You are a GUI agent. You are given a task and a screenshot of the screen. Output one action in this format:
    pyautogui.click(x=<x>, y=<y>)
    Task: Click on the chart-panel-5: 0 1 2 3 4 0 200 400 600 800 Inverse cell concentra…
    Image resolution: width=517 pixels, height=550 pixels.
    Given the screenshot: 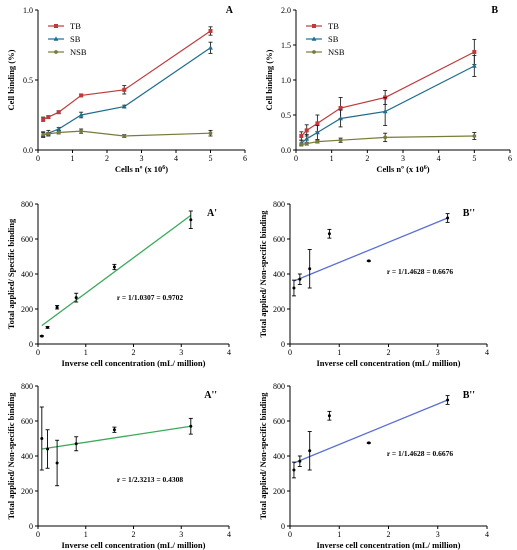 What is the action you would take?
    pyautogui.click(x=373, y=466)
    